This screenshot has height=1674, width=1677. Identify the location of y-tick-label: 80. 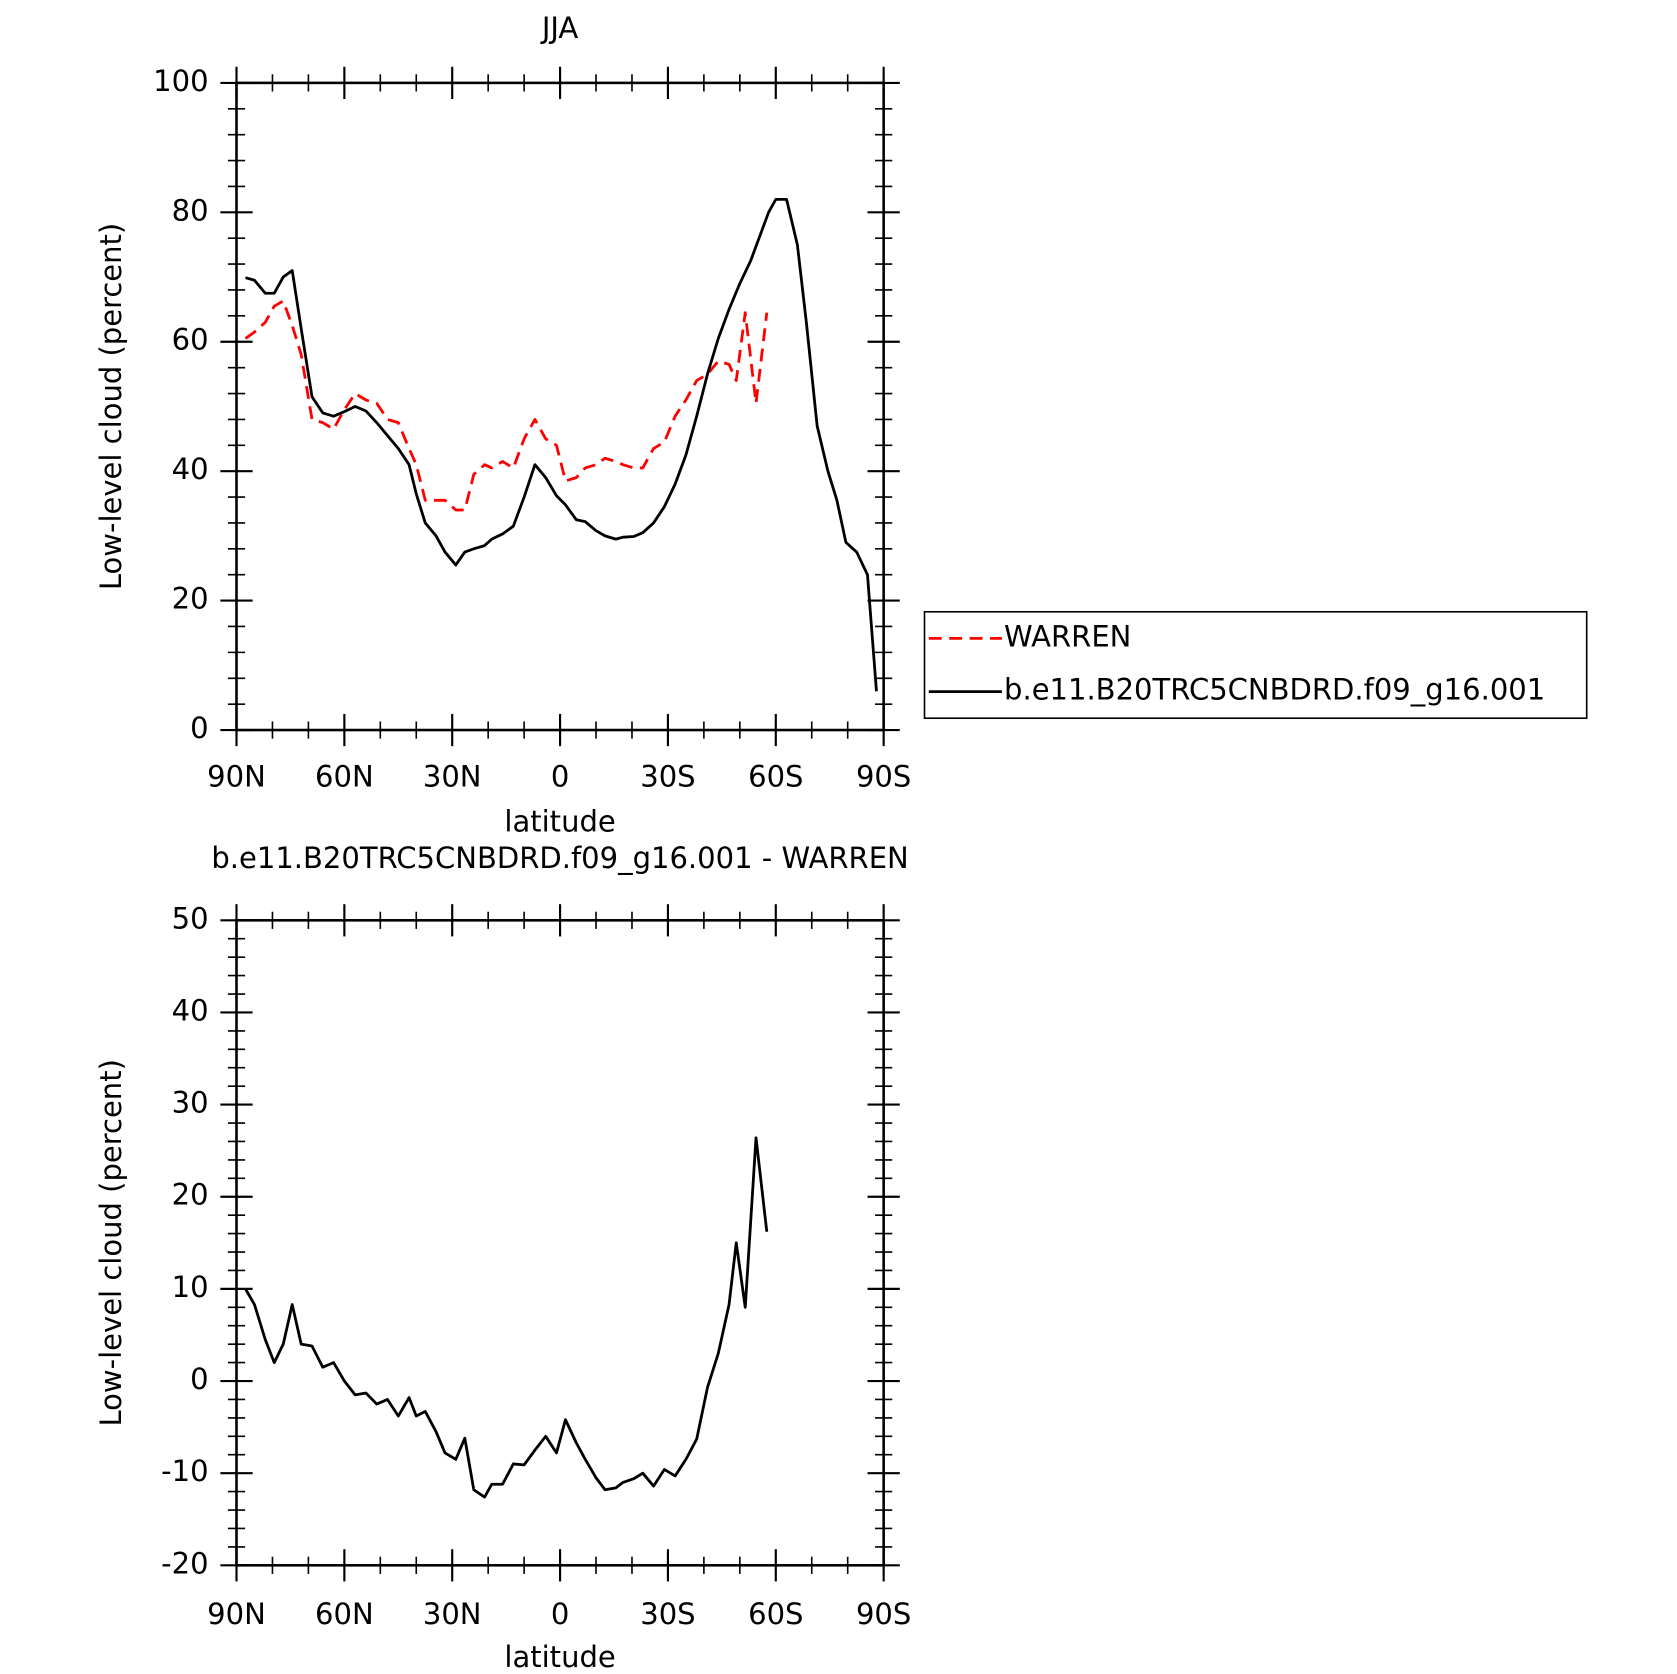
(190, 210).